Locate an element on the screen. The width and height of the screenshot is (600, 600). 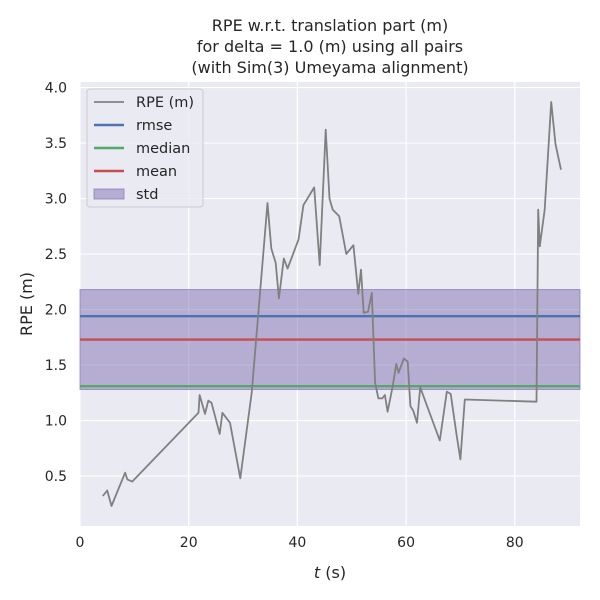
x-tick-labels: 0 20 40 60 80 is located at coordinates (300, 543).